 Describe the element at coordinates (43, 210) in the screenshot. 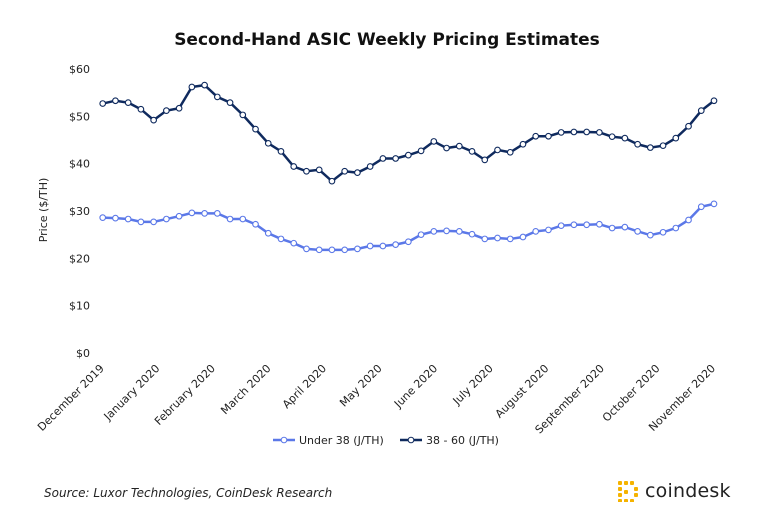

I see `y-axis-label: Price ($/TH)` at that location.